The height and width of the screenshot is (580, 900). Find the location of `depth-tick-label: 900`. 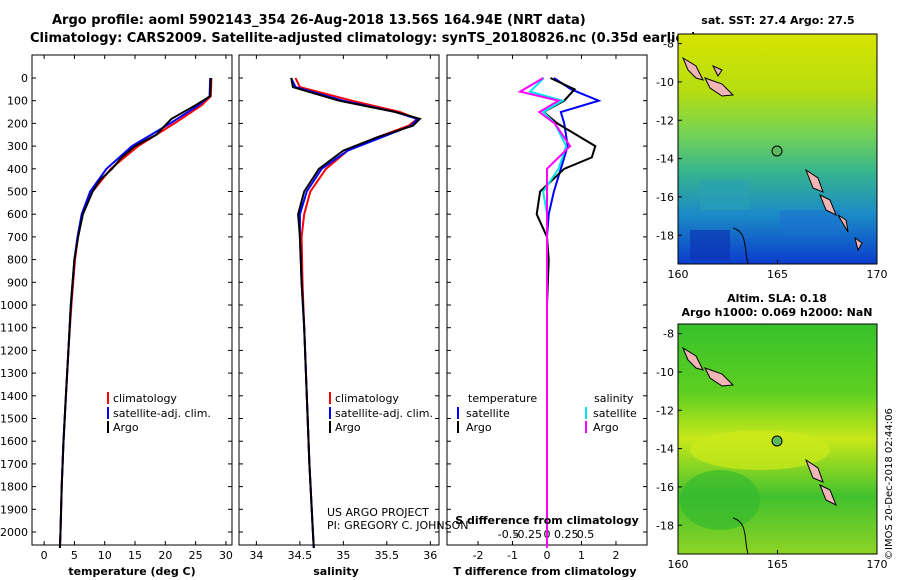

depth-tick-label: 900 is located at coordinates (17, 282).